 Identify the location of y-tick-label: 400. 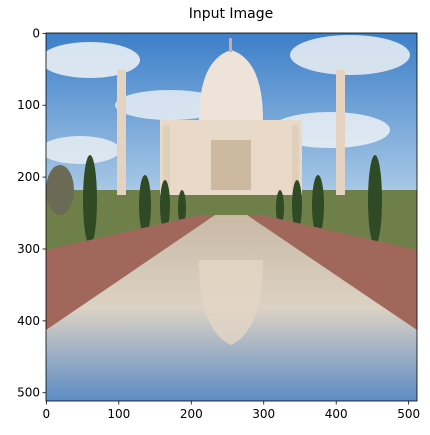
(28, 321).